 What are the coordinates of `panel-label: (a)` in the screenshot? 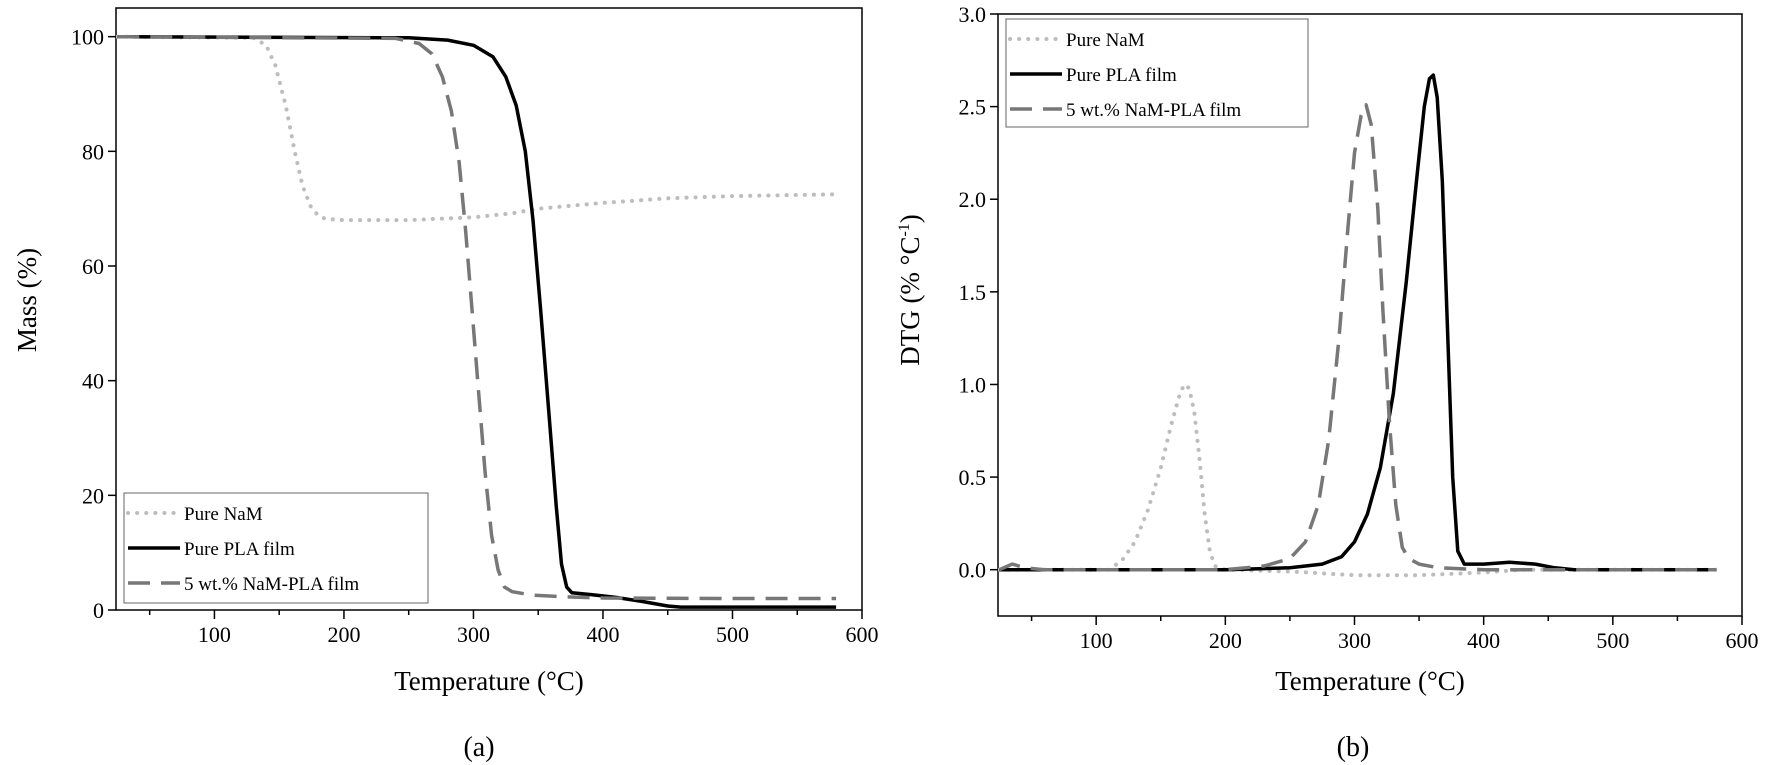 It's located at (478, 747).